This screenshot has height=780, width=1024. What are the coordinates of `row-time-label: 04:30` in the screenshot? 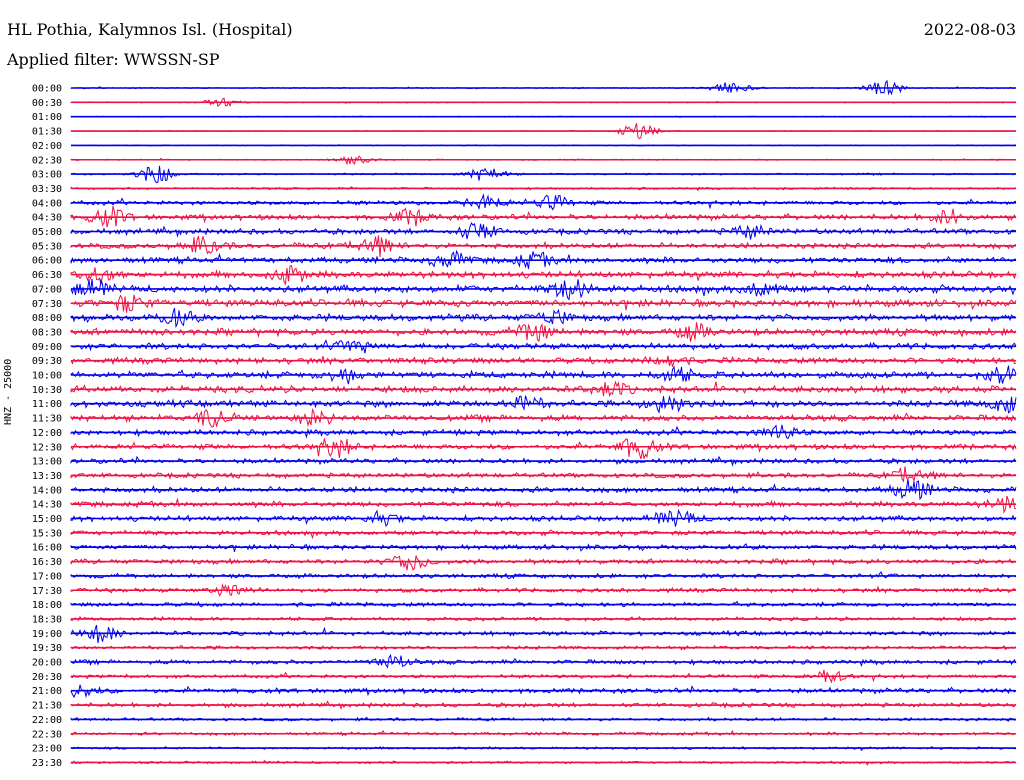 It's located at (47, 218).